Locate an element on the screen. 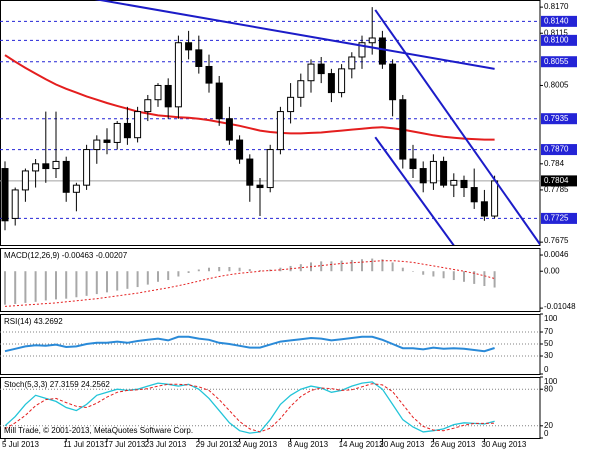 This screenshot has width=600, height=450. y-tick-label: 30 is located at coordinates (548, 355).